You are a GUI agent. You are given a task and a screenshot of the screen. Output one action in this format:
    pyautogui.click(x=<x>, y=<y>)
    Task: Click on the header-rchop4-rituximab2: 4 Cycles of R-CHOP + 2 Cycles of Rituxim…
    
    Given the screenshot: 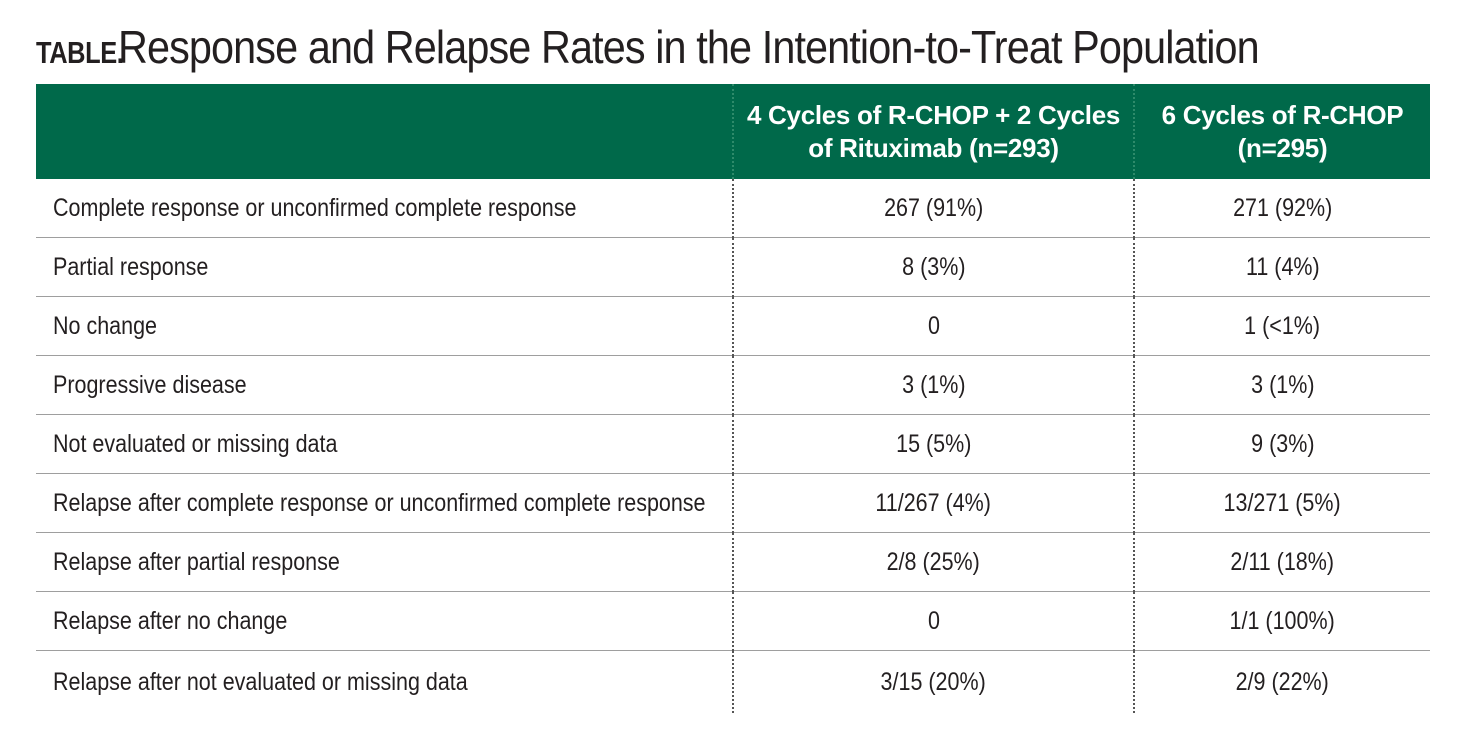 What is the action you would take?
    pyautogui.click(x=933, y=131)
    